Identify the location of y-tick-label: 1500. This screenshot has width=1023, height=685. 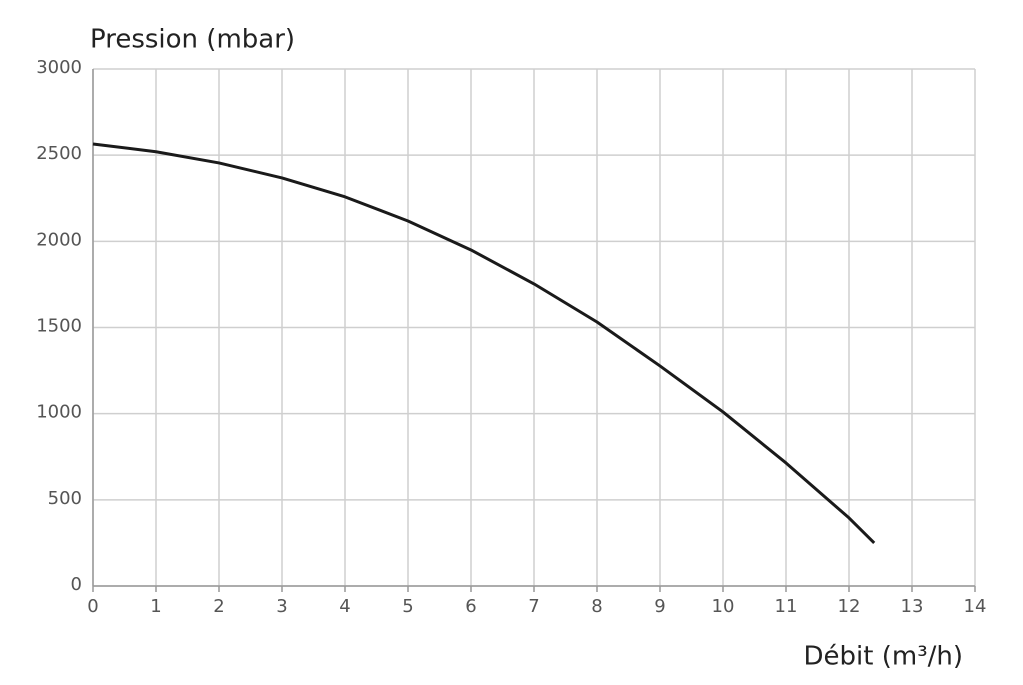
(59, 326).